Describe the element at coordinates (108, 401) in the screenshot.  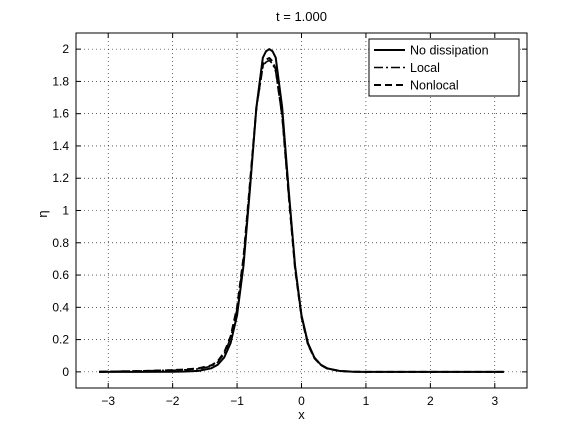
I see `x-tick-label: −3` at that location.